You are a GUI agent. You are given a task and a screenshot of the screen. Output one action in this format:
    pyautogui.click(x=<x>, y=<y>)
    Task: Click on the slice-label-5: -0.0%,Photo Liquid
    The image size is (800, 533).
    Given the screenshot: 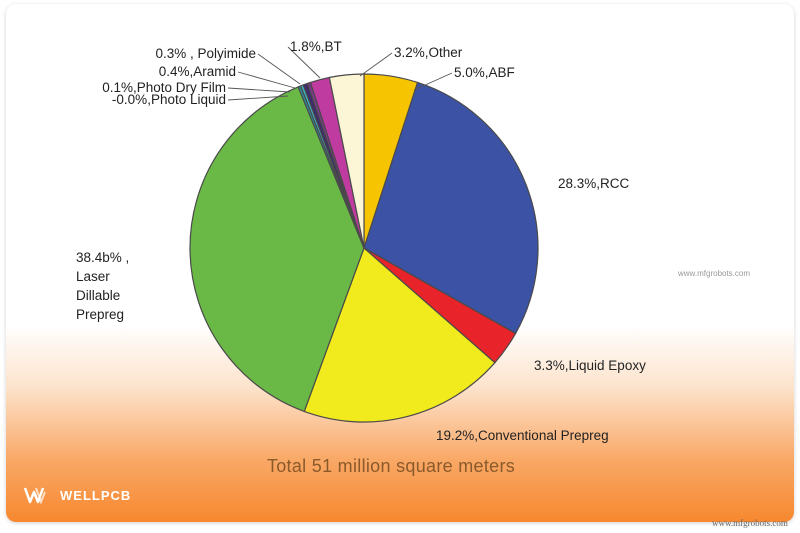 What is the action you would take?
    pyautogui.click(x=169, y=99)
    